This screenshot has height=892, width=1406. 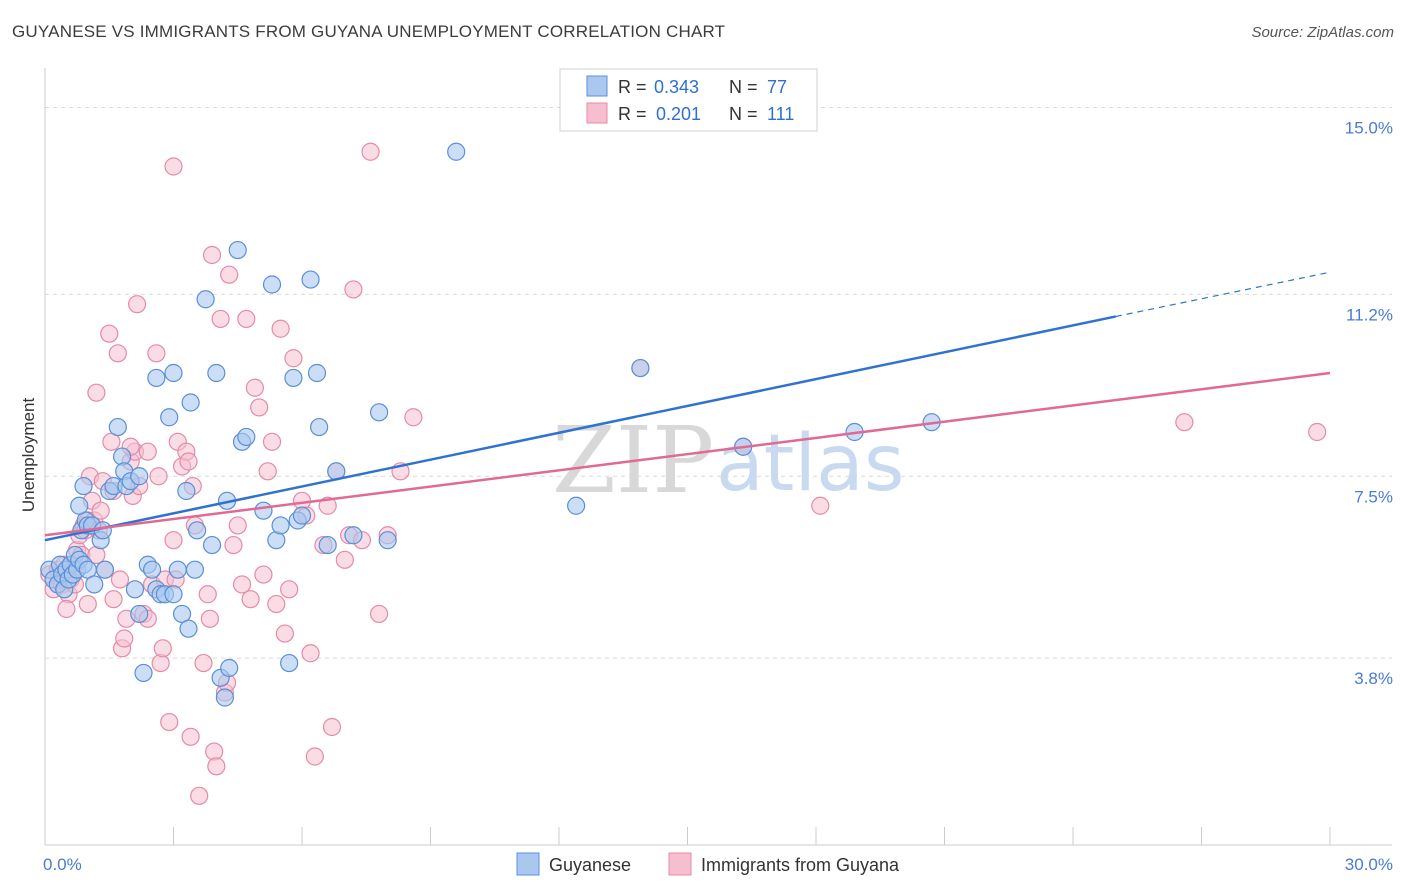 I want to click on legend-n-label-1: N =, so click(x=743, y=87).